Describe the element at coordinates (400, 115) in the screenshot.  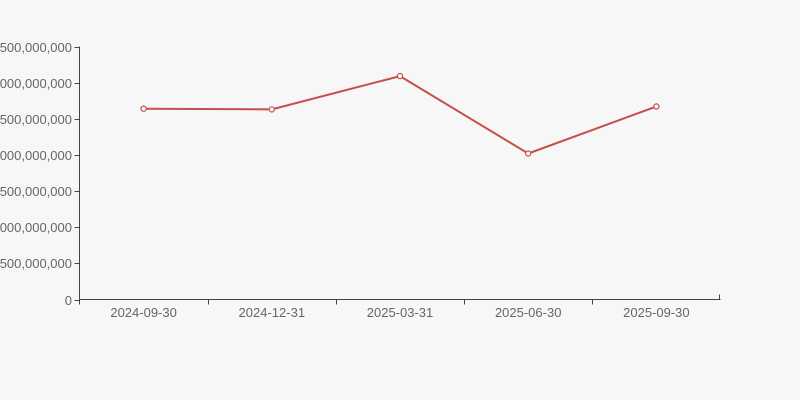
I see `line-series` at that location.